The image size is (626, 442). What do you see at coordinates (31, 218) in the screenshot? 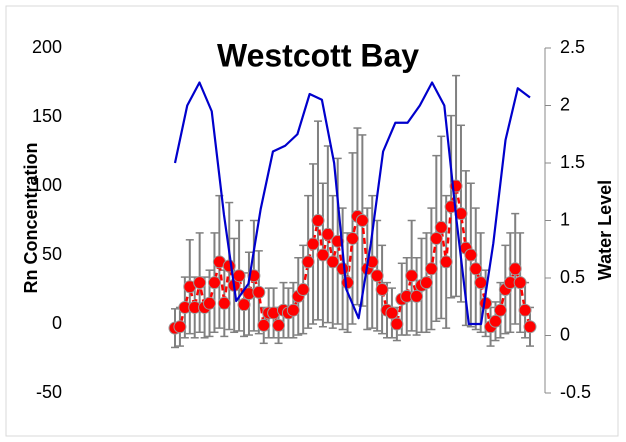
I see `y-axis-label: Rn Concentration` at bounding box center [31, 218].